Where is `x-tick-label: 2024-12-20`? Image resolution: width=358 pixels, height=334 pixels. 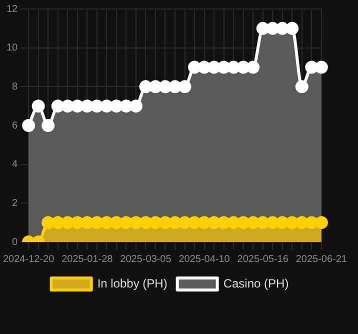
x-tick-label: 2024-12-20 is located at coordinates (29, 259).